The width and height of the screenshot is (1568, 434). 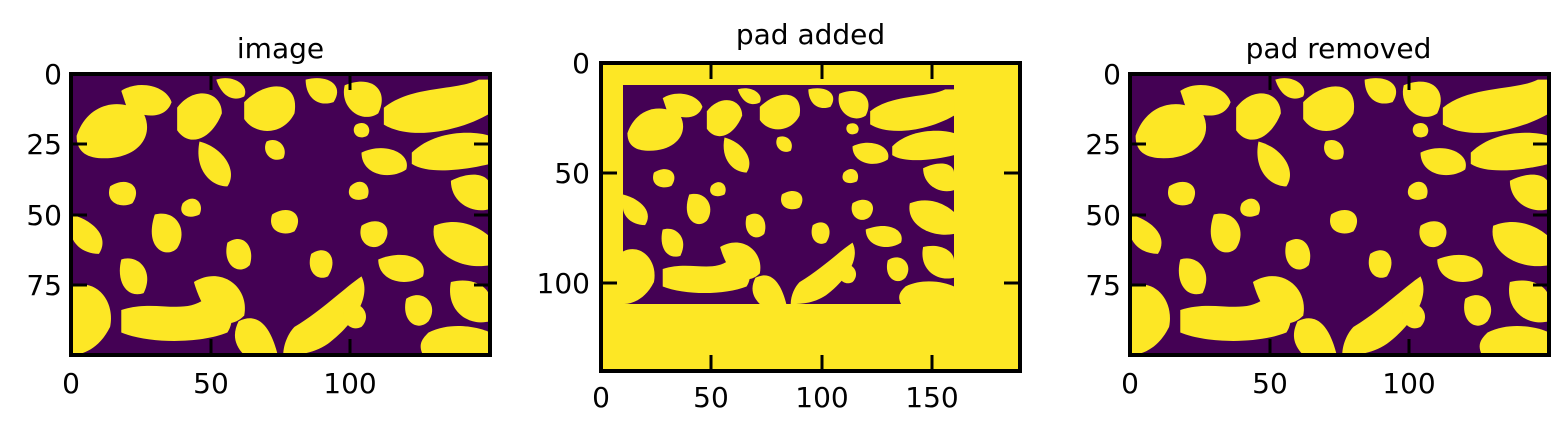 What do you see at coordinates (1339, 48) in the screenshot?
I see `panel-title: pad removed` at bounding box center [1339, 48].